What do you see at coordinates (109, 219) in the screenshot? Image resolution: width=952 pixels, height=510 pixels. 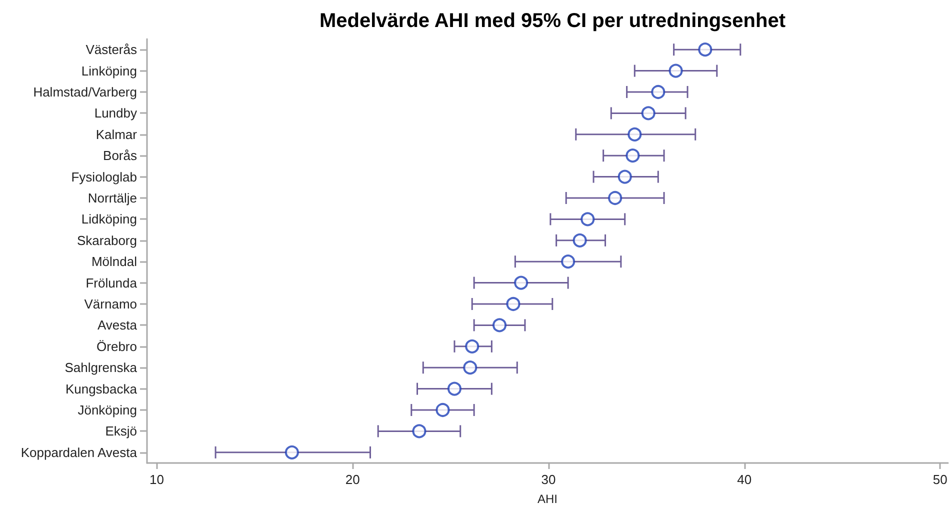 I see `y-tick-label: Lidköping` at bounding box center [109, 219].